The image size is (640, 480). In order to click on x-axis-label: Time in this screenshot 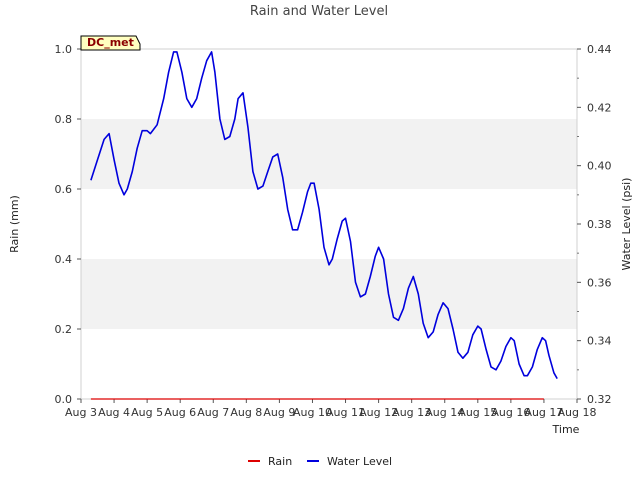, I will do `click(566, 429)`.